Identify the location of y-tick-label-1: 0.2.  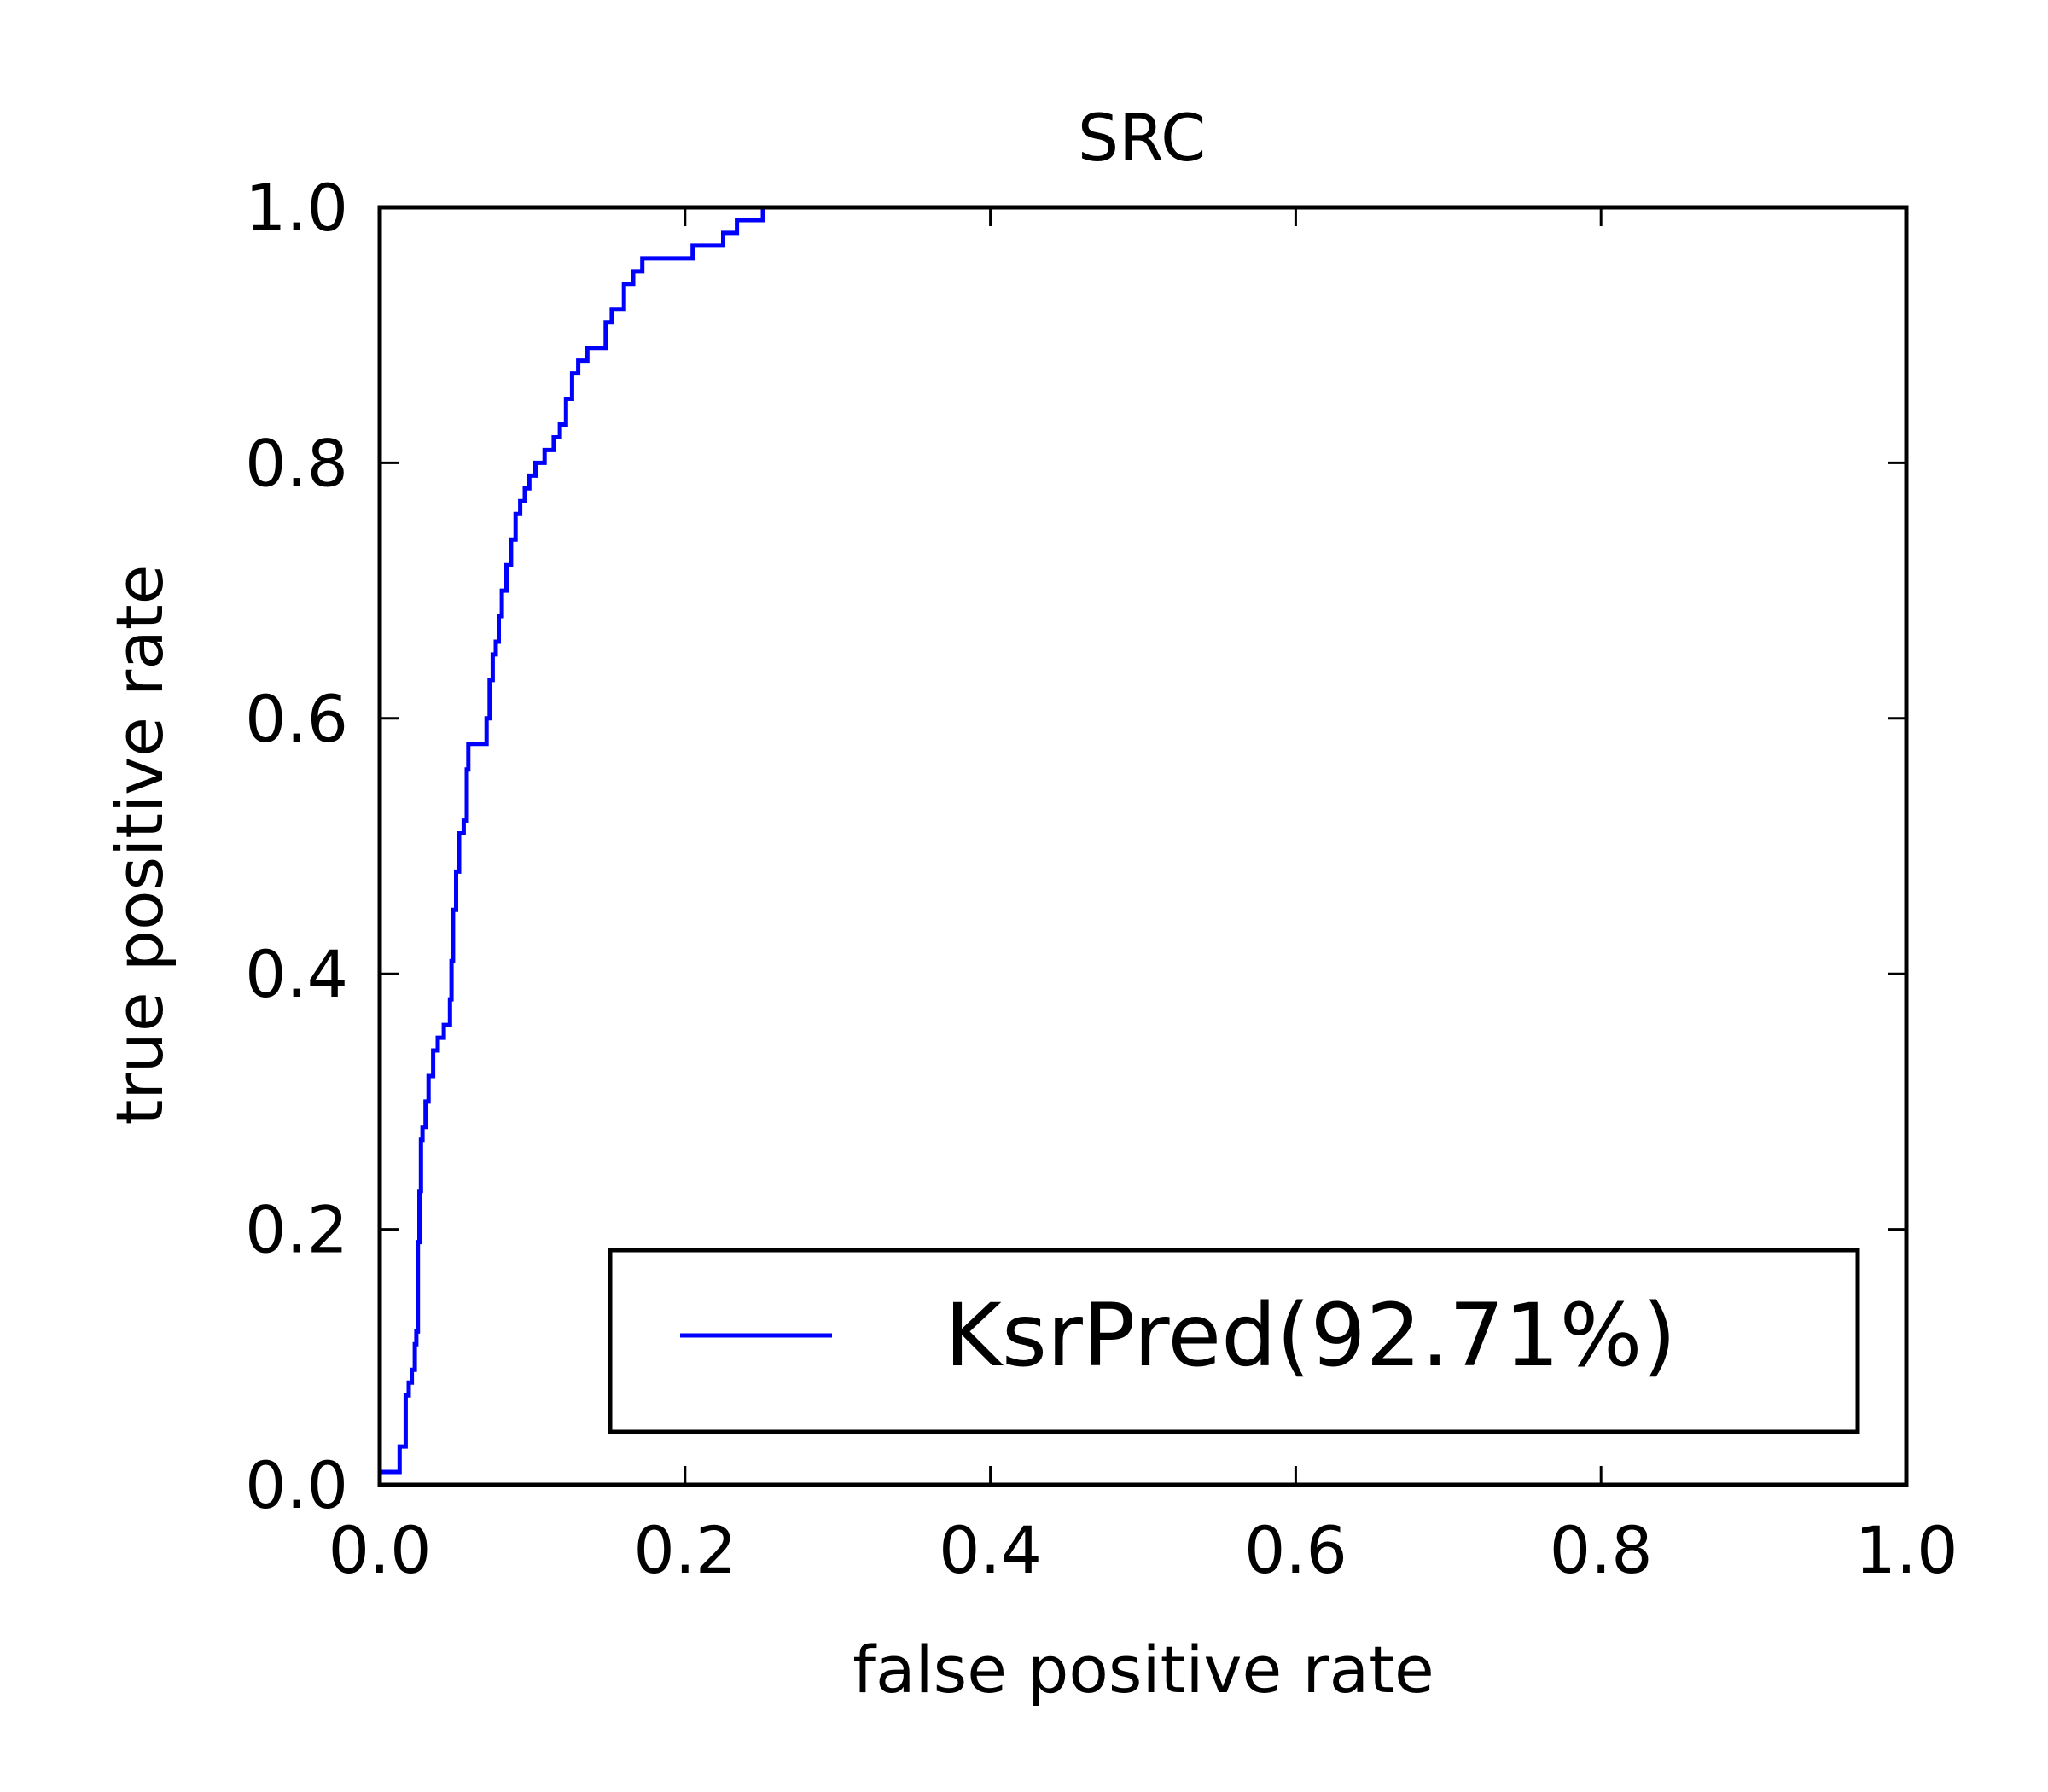
(296, 1230).